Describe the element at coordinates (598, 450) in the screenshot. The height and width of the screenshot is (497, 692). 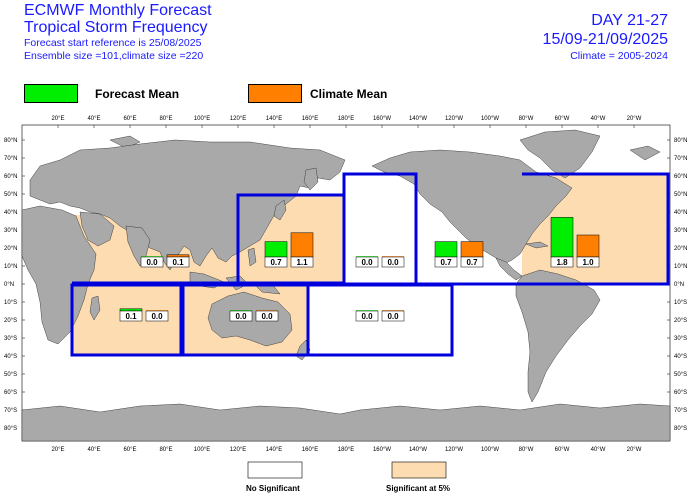
I see `lon-tick-bottom: 40°W` at that location.